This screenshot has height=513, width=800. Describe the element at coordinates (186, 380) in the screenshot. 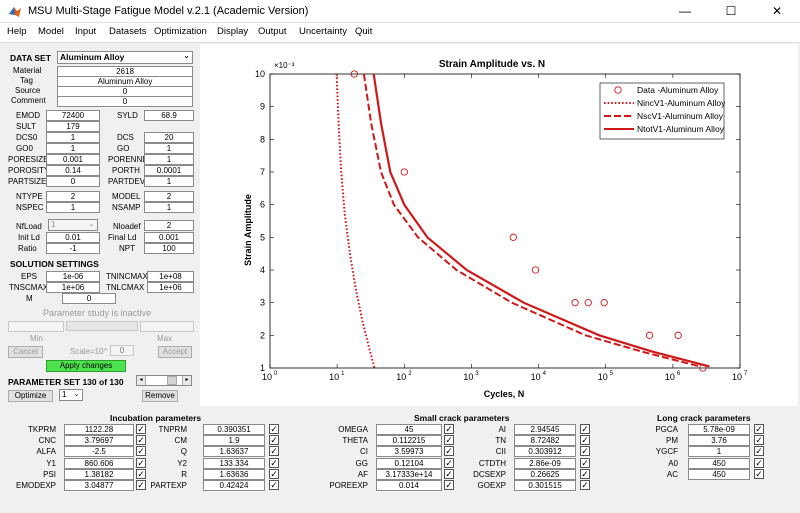

I see `slider-right-arrow-icon: ▸` at that location.